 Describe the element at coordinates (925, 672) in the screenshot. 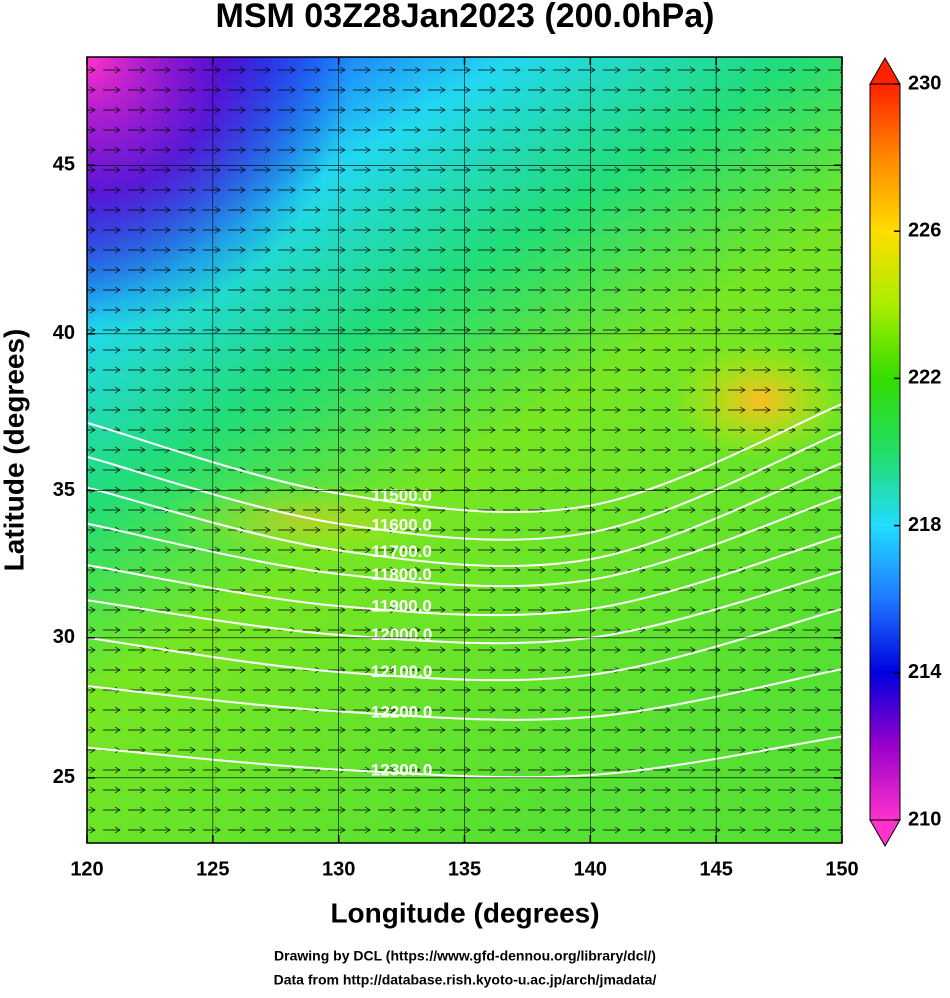

I see `colorbar-tick-label: 214` at that location.